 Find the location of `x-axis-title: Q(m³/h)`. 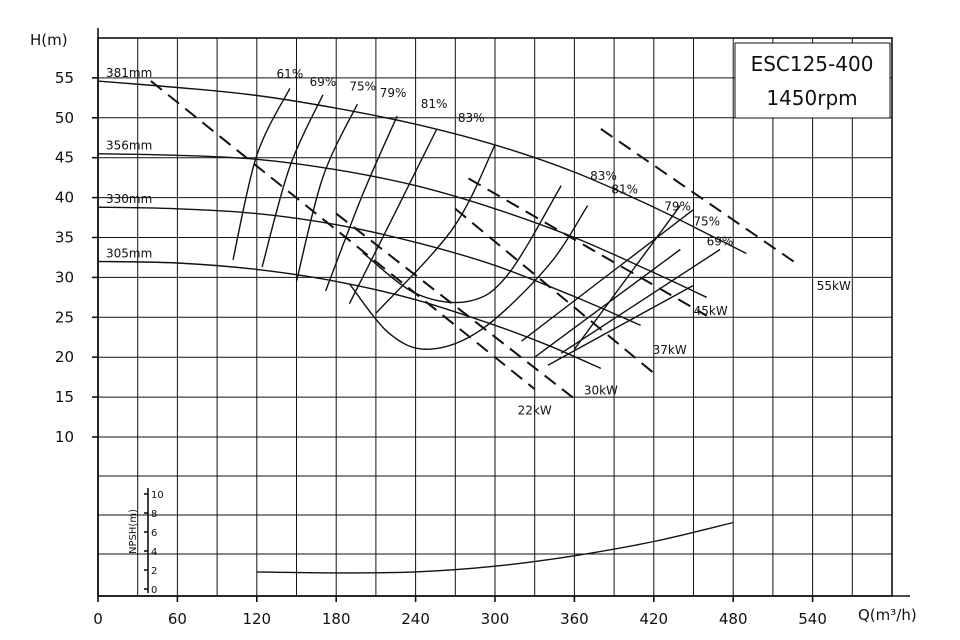

x-axis-title: Q(m³/h) is located at coordinates (887, 615).